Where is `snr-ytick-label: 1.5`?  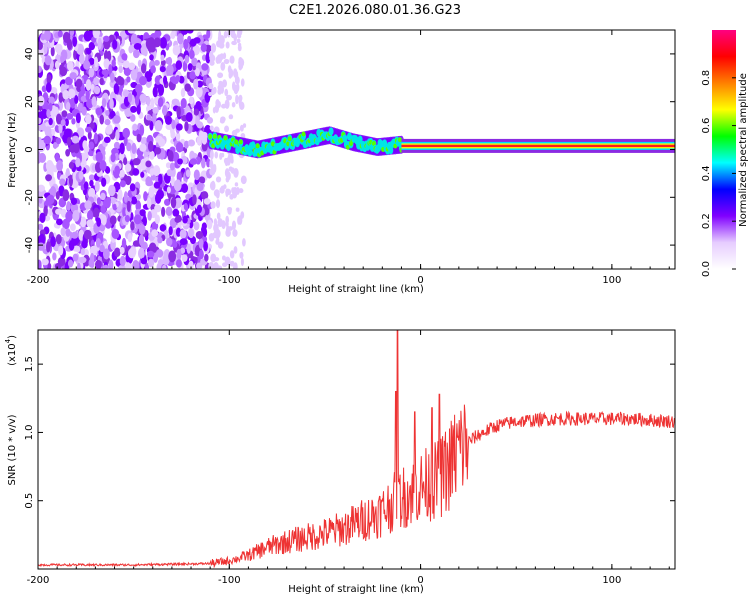 snr-ytick-label: 1.5 is located at coordinates (29, 364).